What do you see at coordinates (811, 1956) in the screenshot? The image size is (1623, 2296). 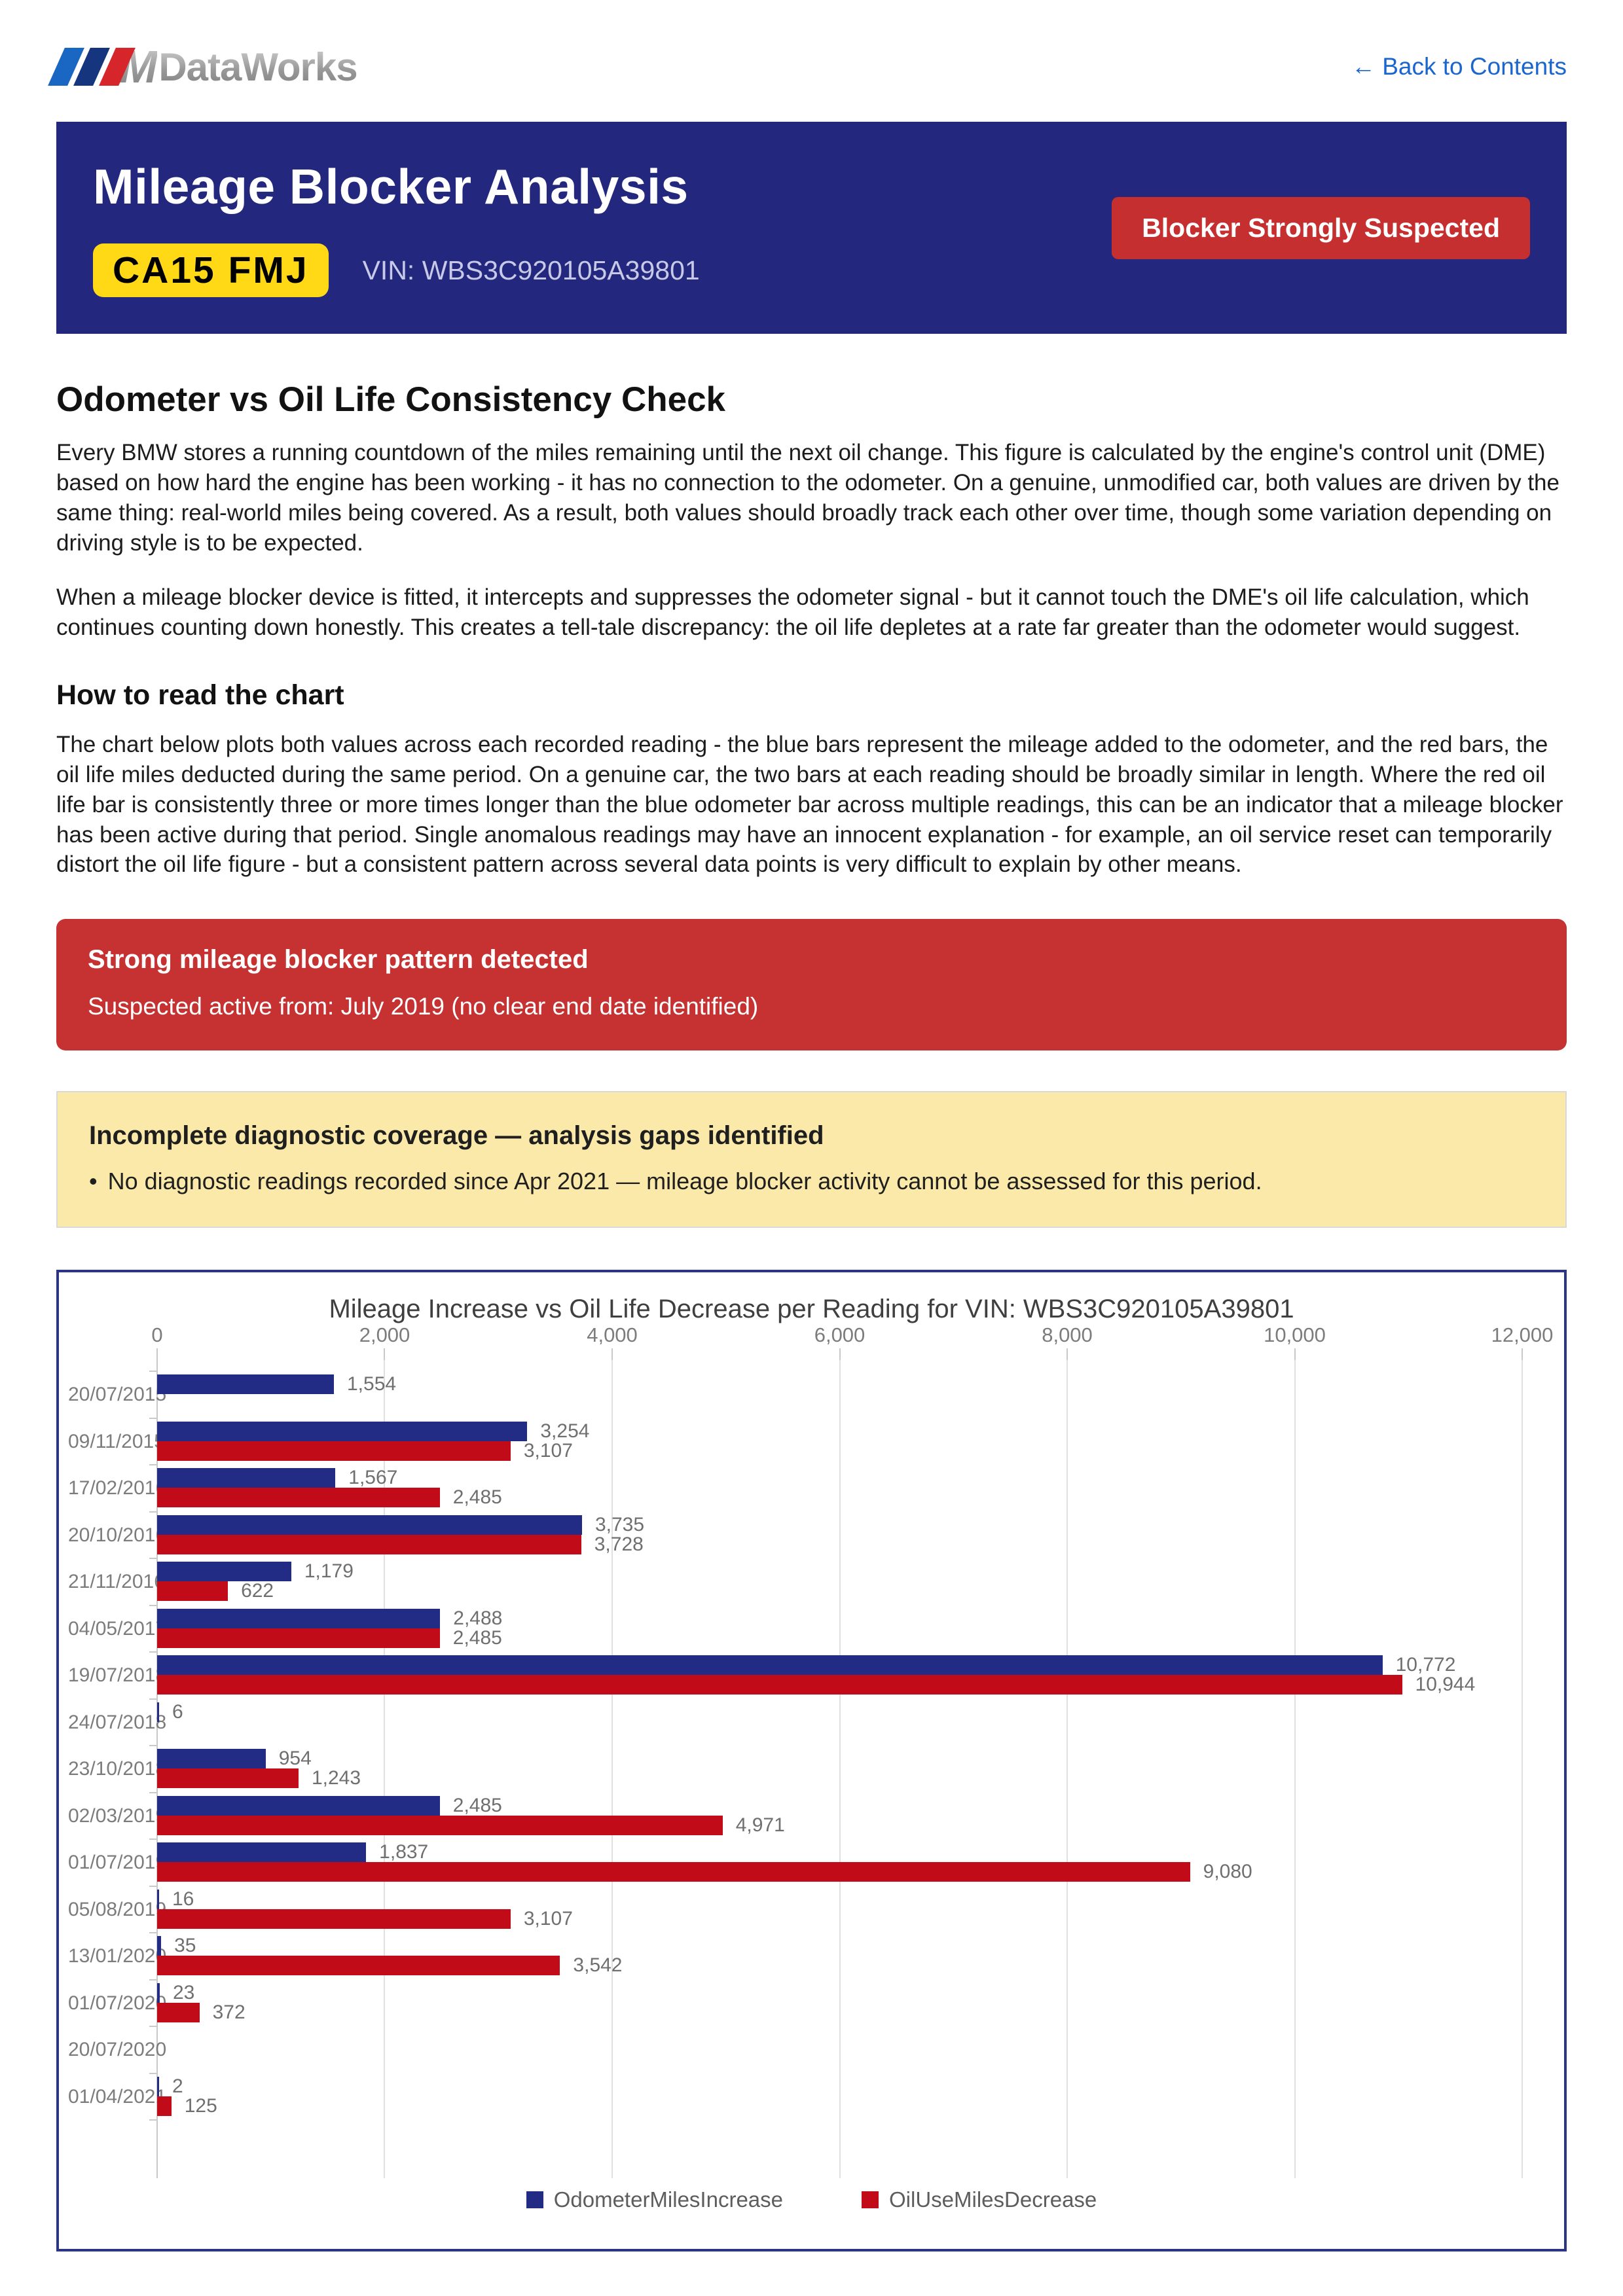 I see `chart-row: 13/01/2020 35 3,542` at bounding box center [811, 1956].